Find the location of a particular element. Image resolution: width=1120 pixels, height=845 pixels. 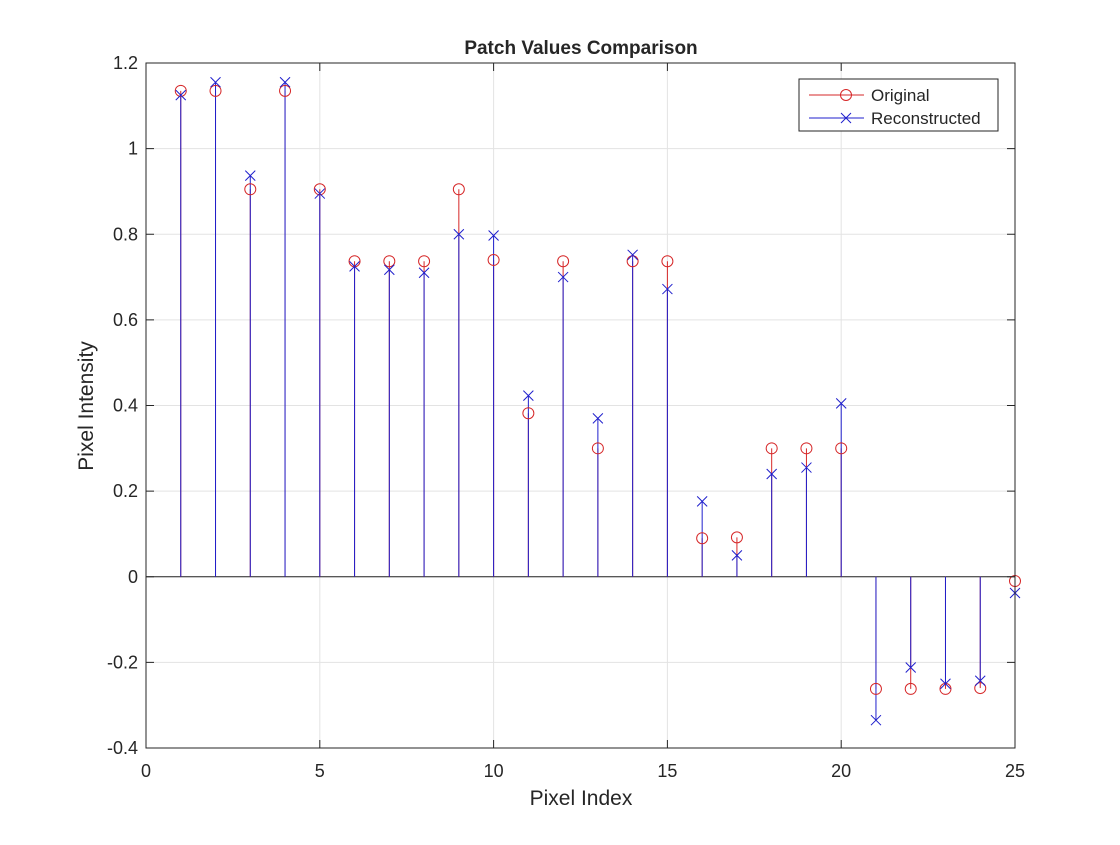

y-tick-label: -0.4 is located at coordinates (122, 748).